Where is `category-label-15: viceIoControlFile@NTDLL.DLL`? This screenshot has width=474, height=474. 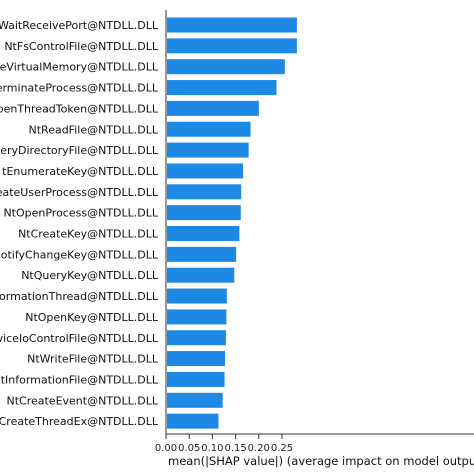
category-label-15: viceIoControlFile@NTDLL.DLL is located at coordinates (79, 338).